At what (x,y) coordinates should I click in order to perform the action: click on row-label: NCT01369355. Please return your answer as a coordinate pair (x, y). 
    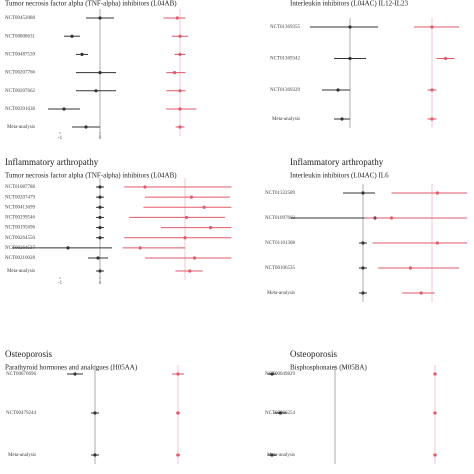
    Looking at the image, I should click on (285, 27).